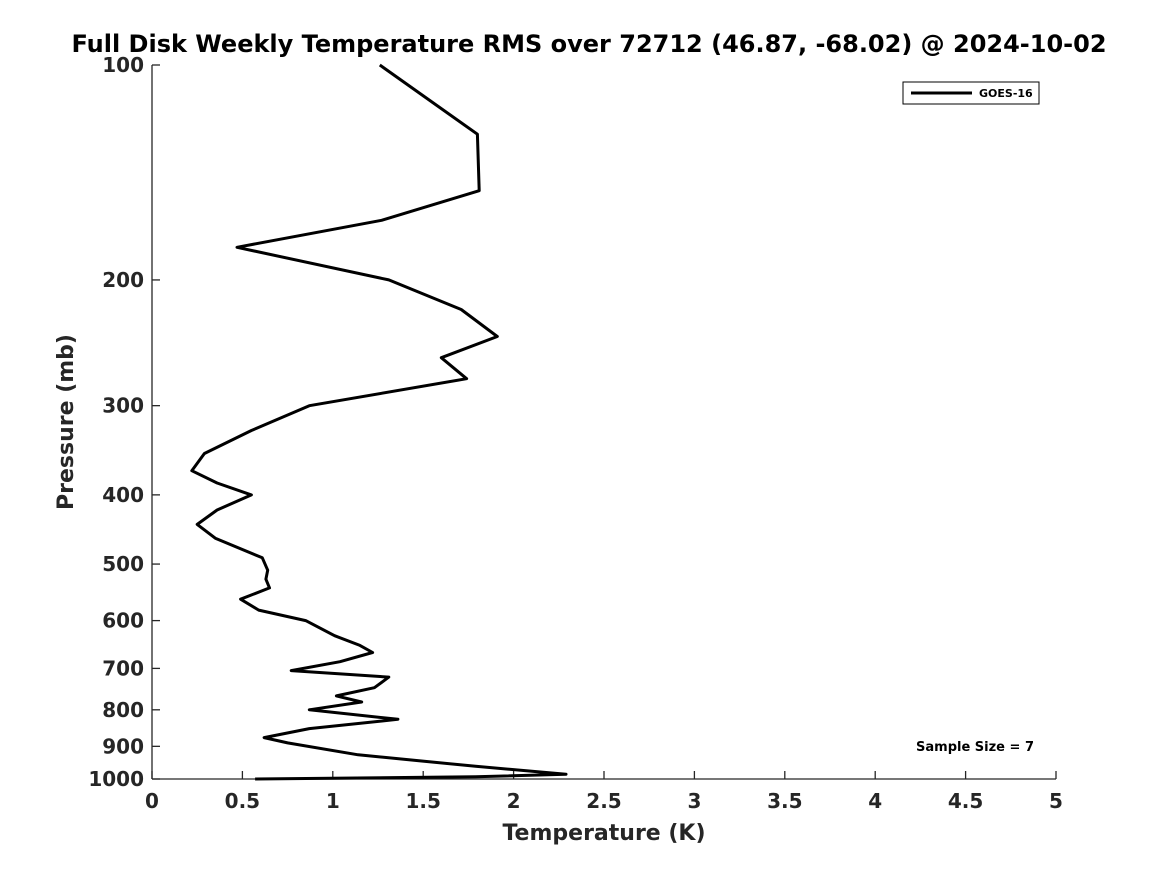 The width and height of the screenshot is (1167, 875). I want to click on y-tick-label: 800, so click(123, 710).